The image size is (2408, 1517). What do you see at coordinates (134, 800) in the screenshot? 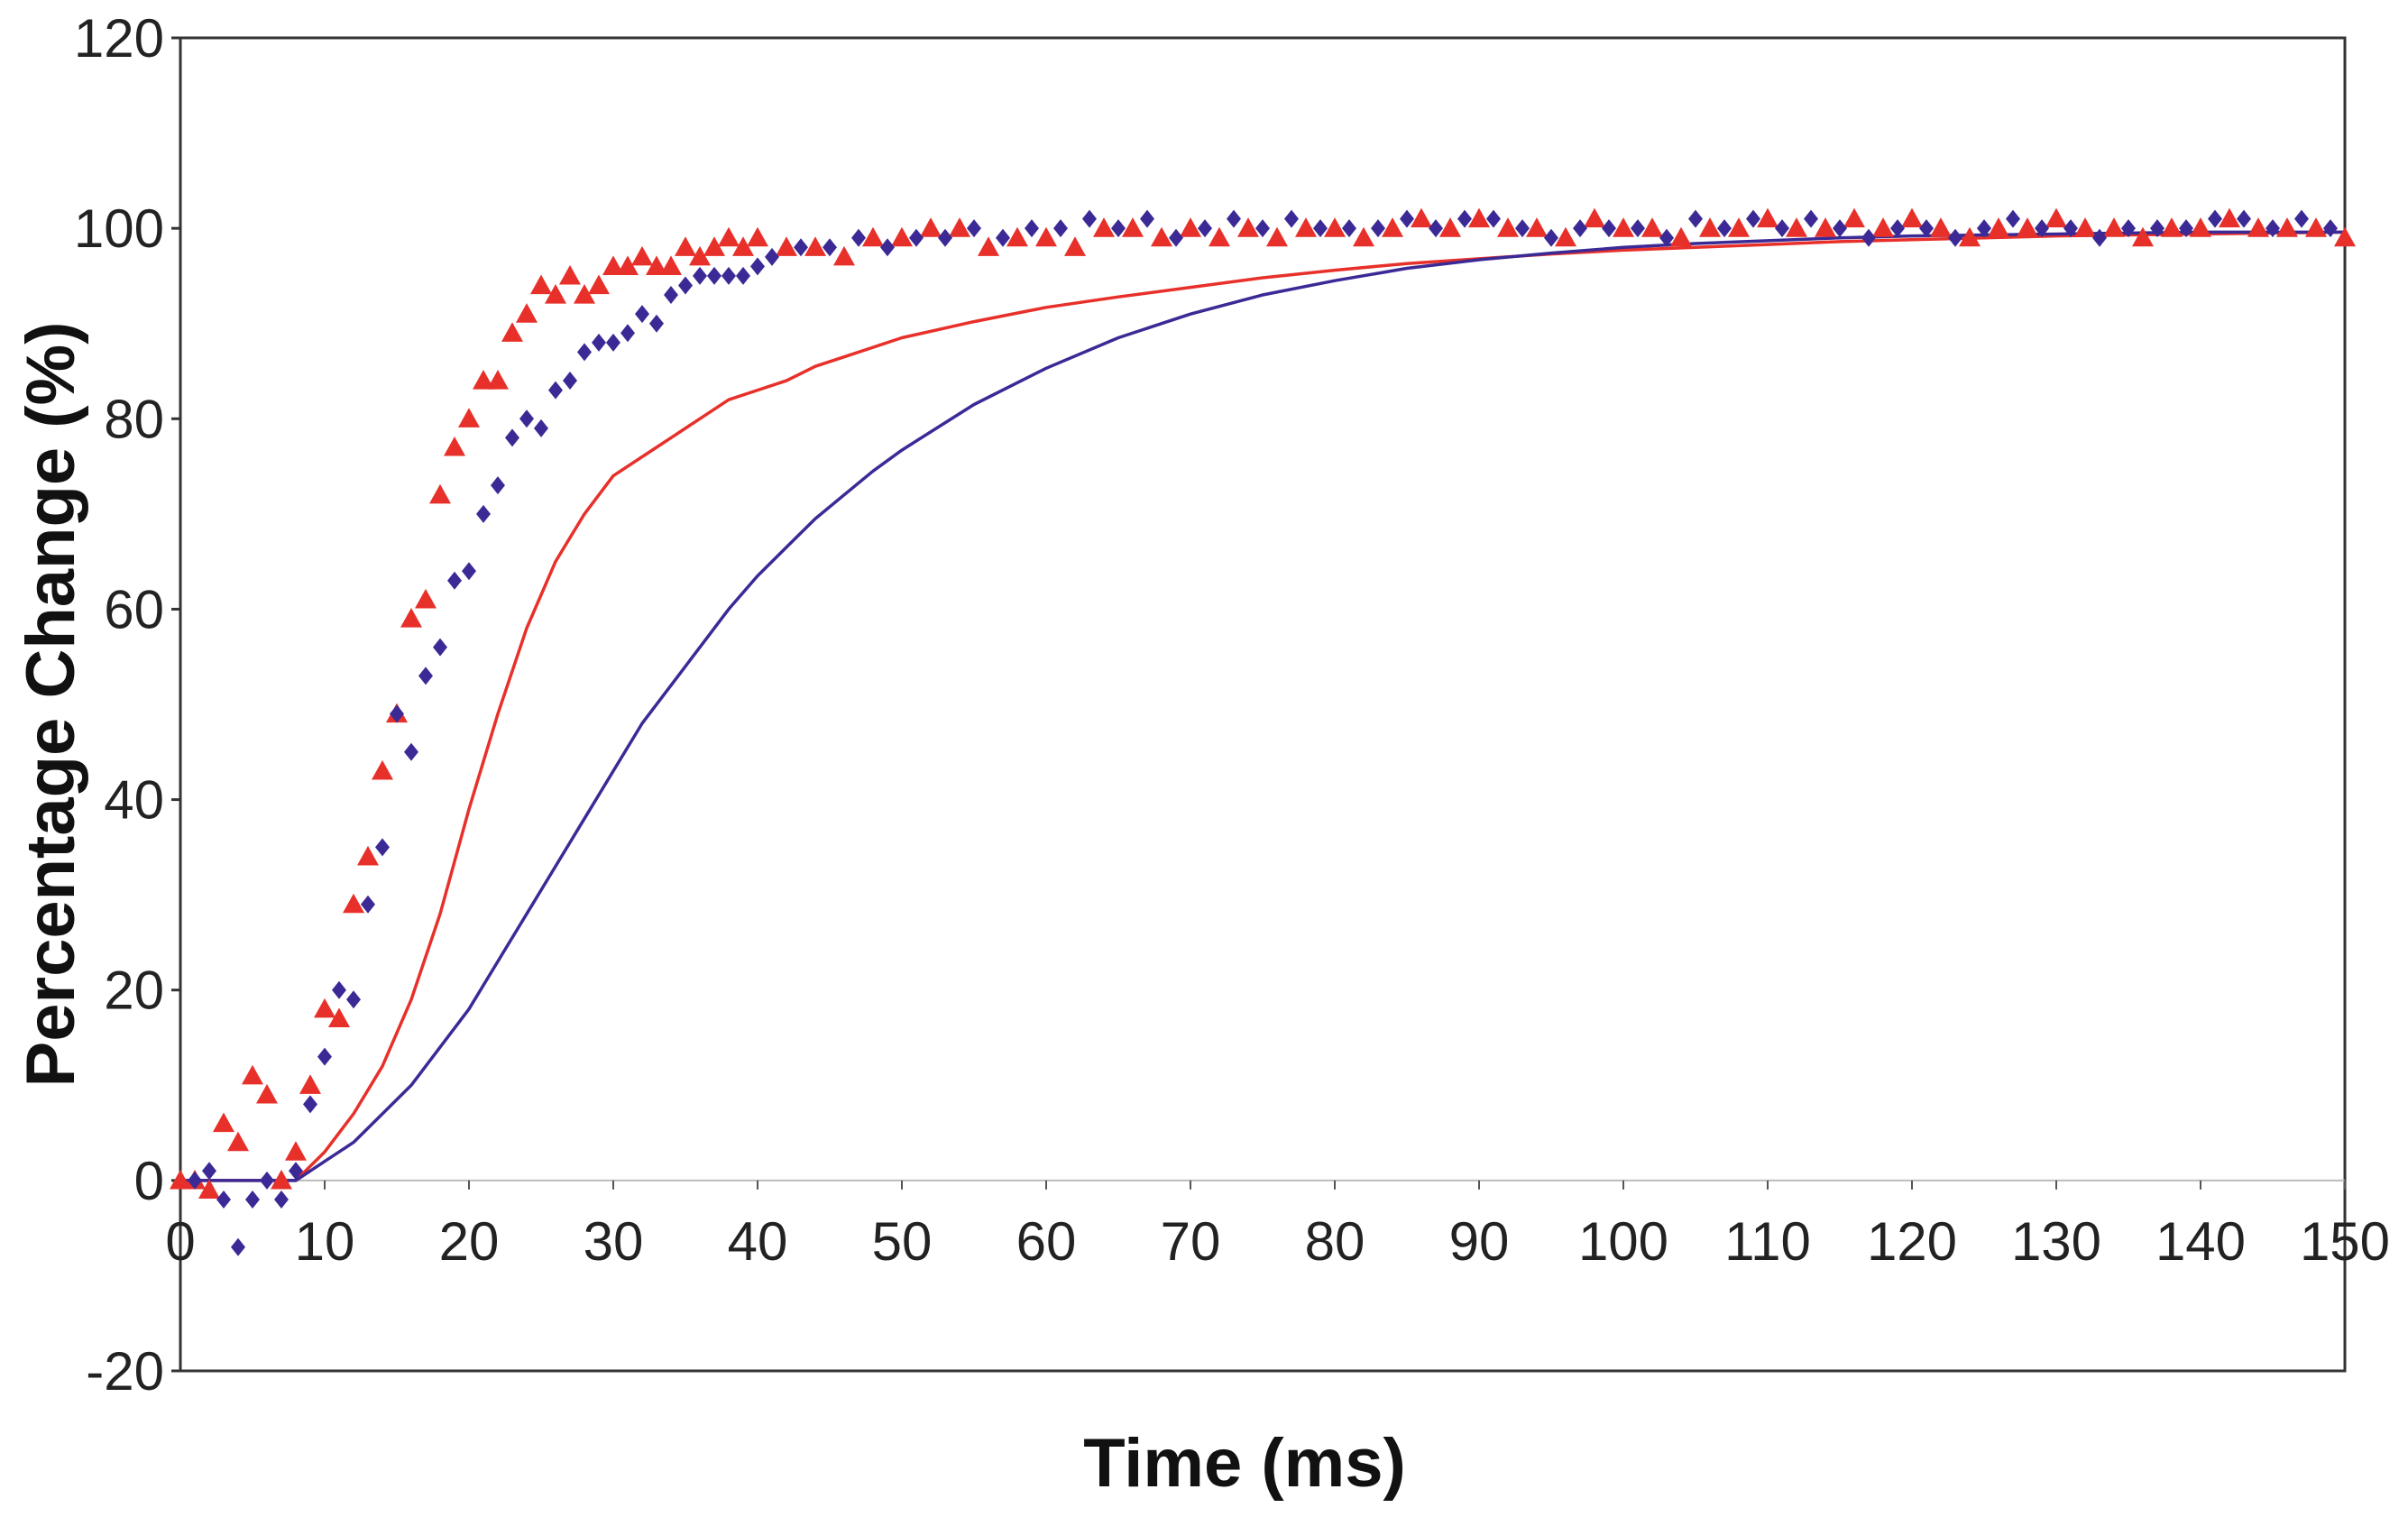
I see `y-tick-label: 40` at bounding box center [134, 800].